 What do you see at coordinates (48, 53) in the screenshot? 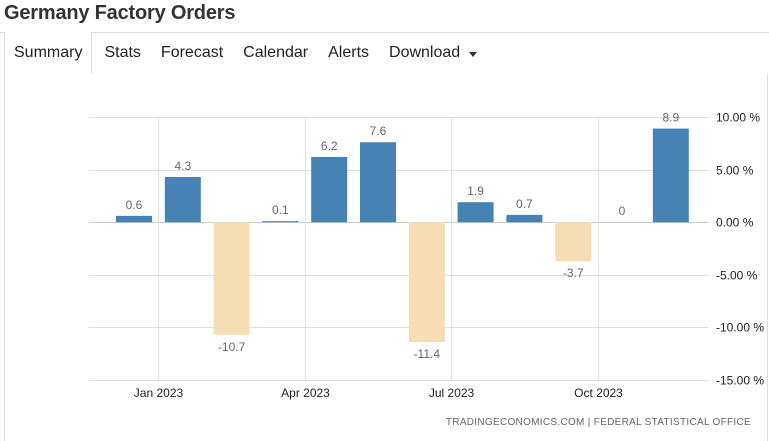
I see `tab-summary: Summary` at bounding box center [48, 53].